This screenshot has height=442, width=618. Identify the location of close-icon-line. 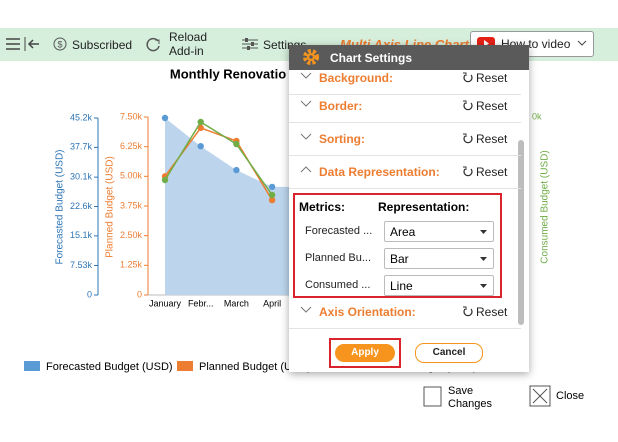
(540, 396).